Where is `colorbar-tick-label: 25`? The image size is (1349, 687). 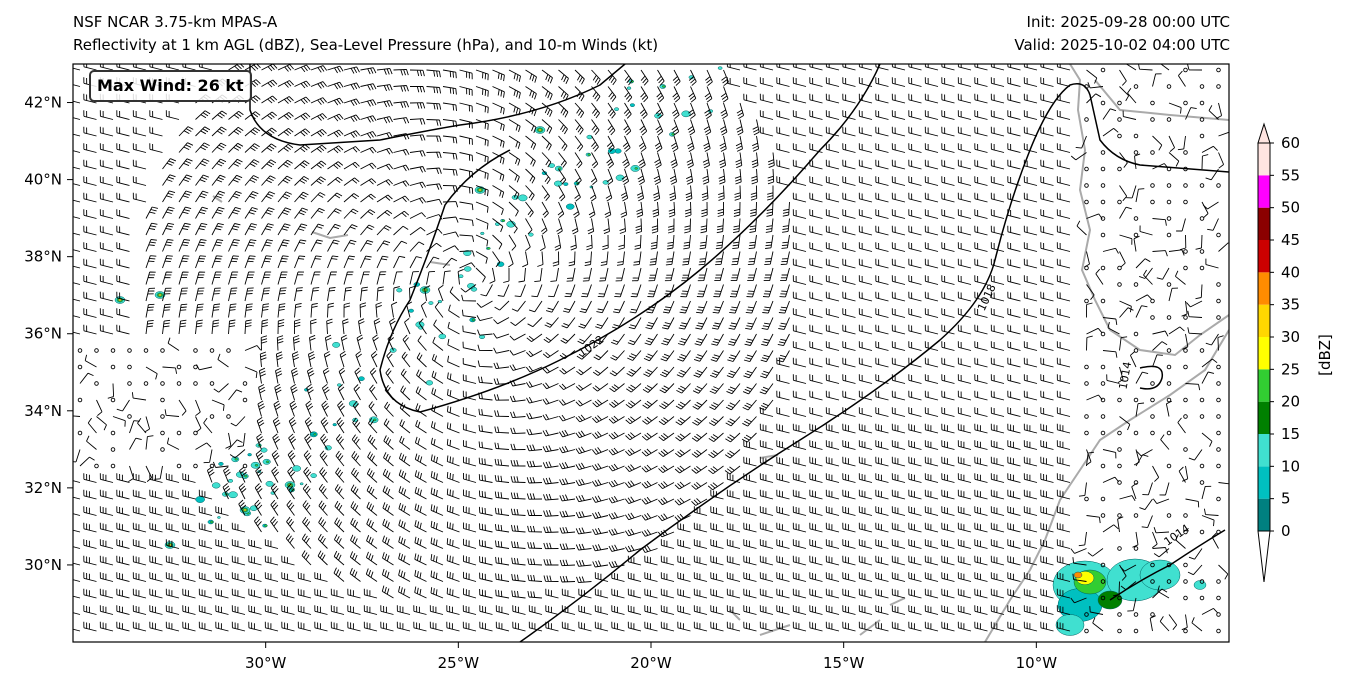
colorbar-tick-label: 25 is located at coordinates (1290, 369).